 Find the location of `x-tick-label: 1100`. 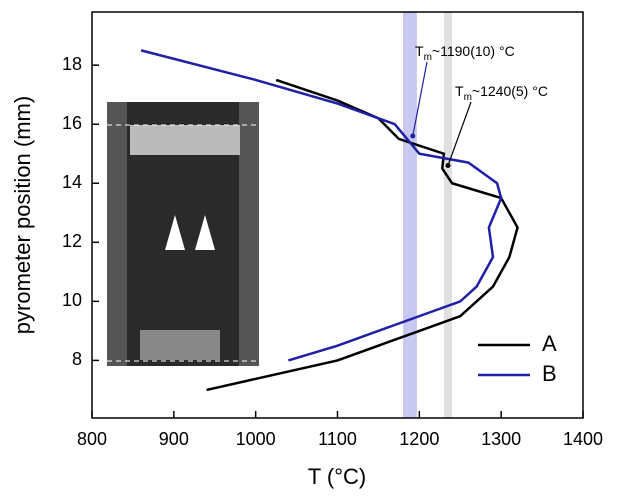

x-tick-label: 1100 is located at coordinates (337, 439).